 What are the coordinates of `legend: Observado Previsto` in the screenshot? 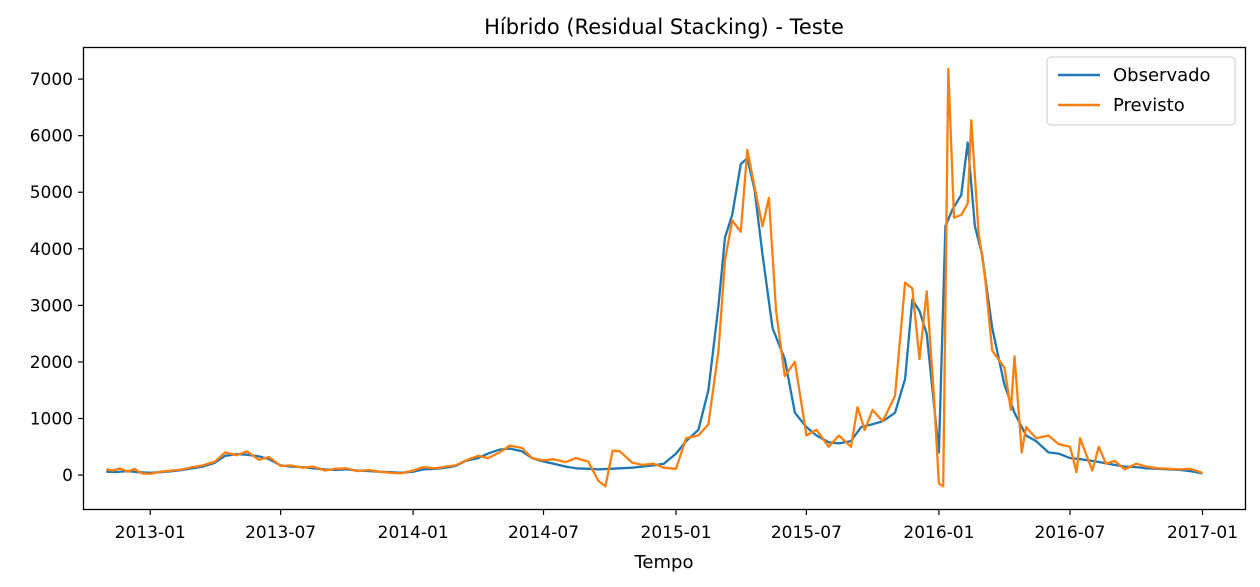 It's located at (1141, 91).